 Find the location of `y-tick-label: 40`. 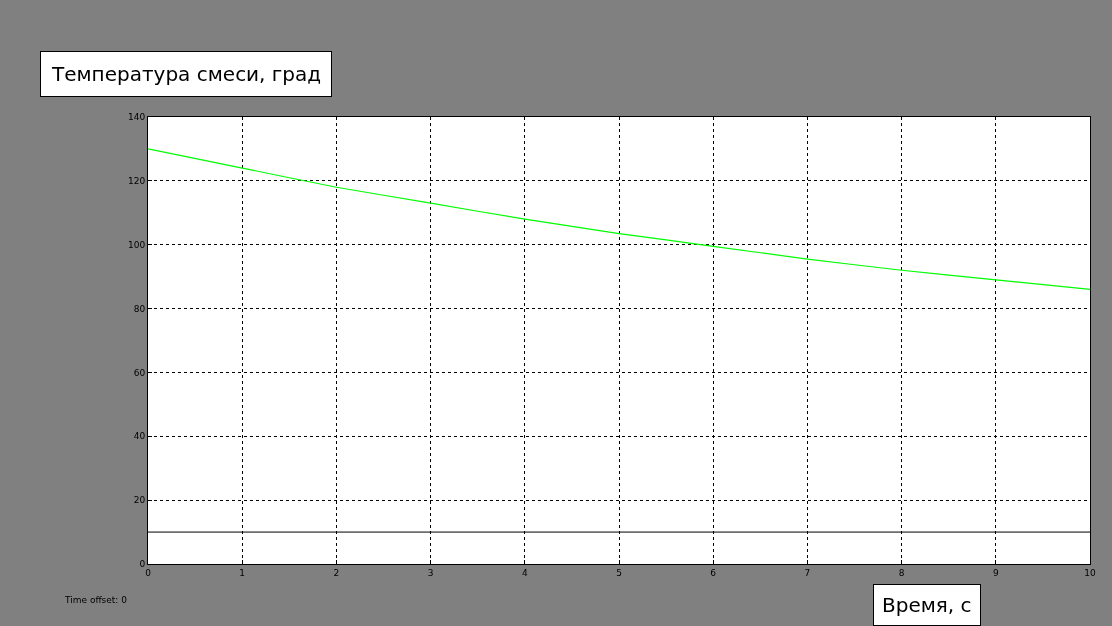

y-tick-label: 40 is located at coordinates (139, 436).